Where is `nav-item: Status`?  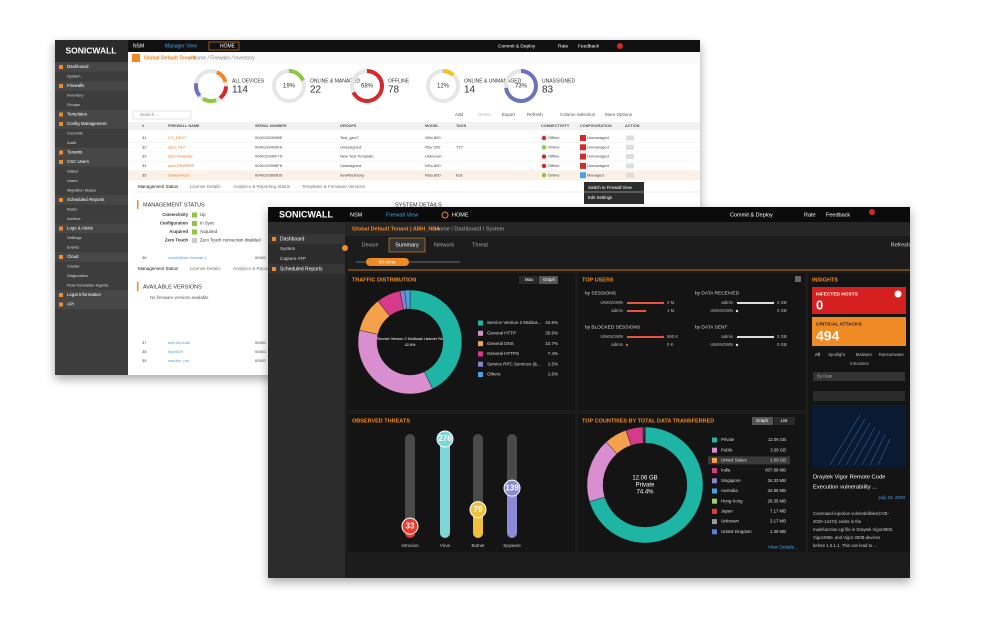 nav-item: Status is located at coordinates (72, 171).